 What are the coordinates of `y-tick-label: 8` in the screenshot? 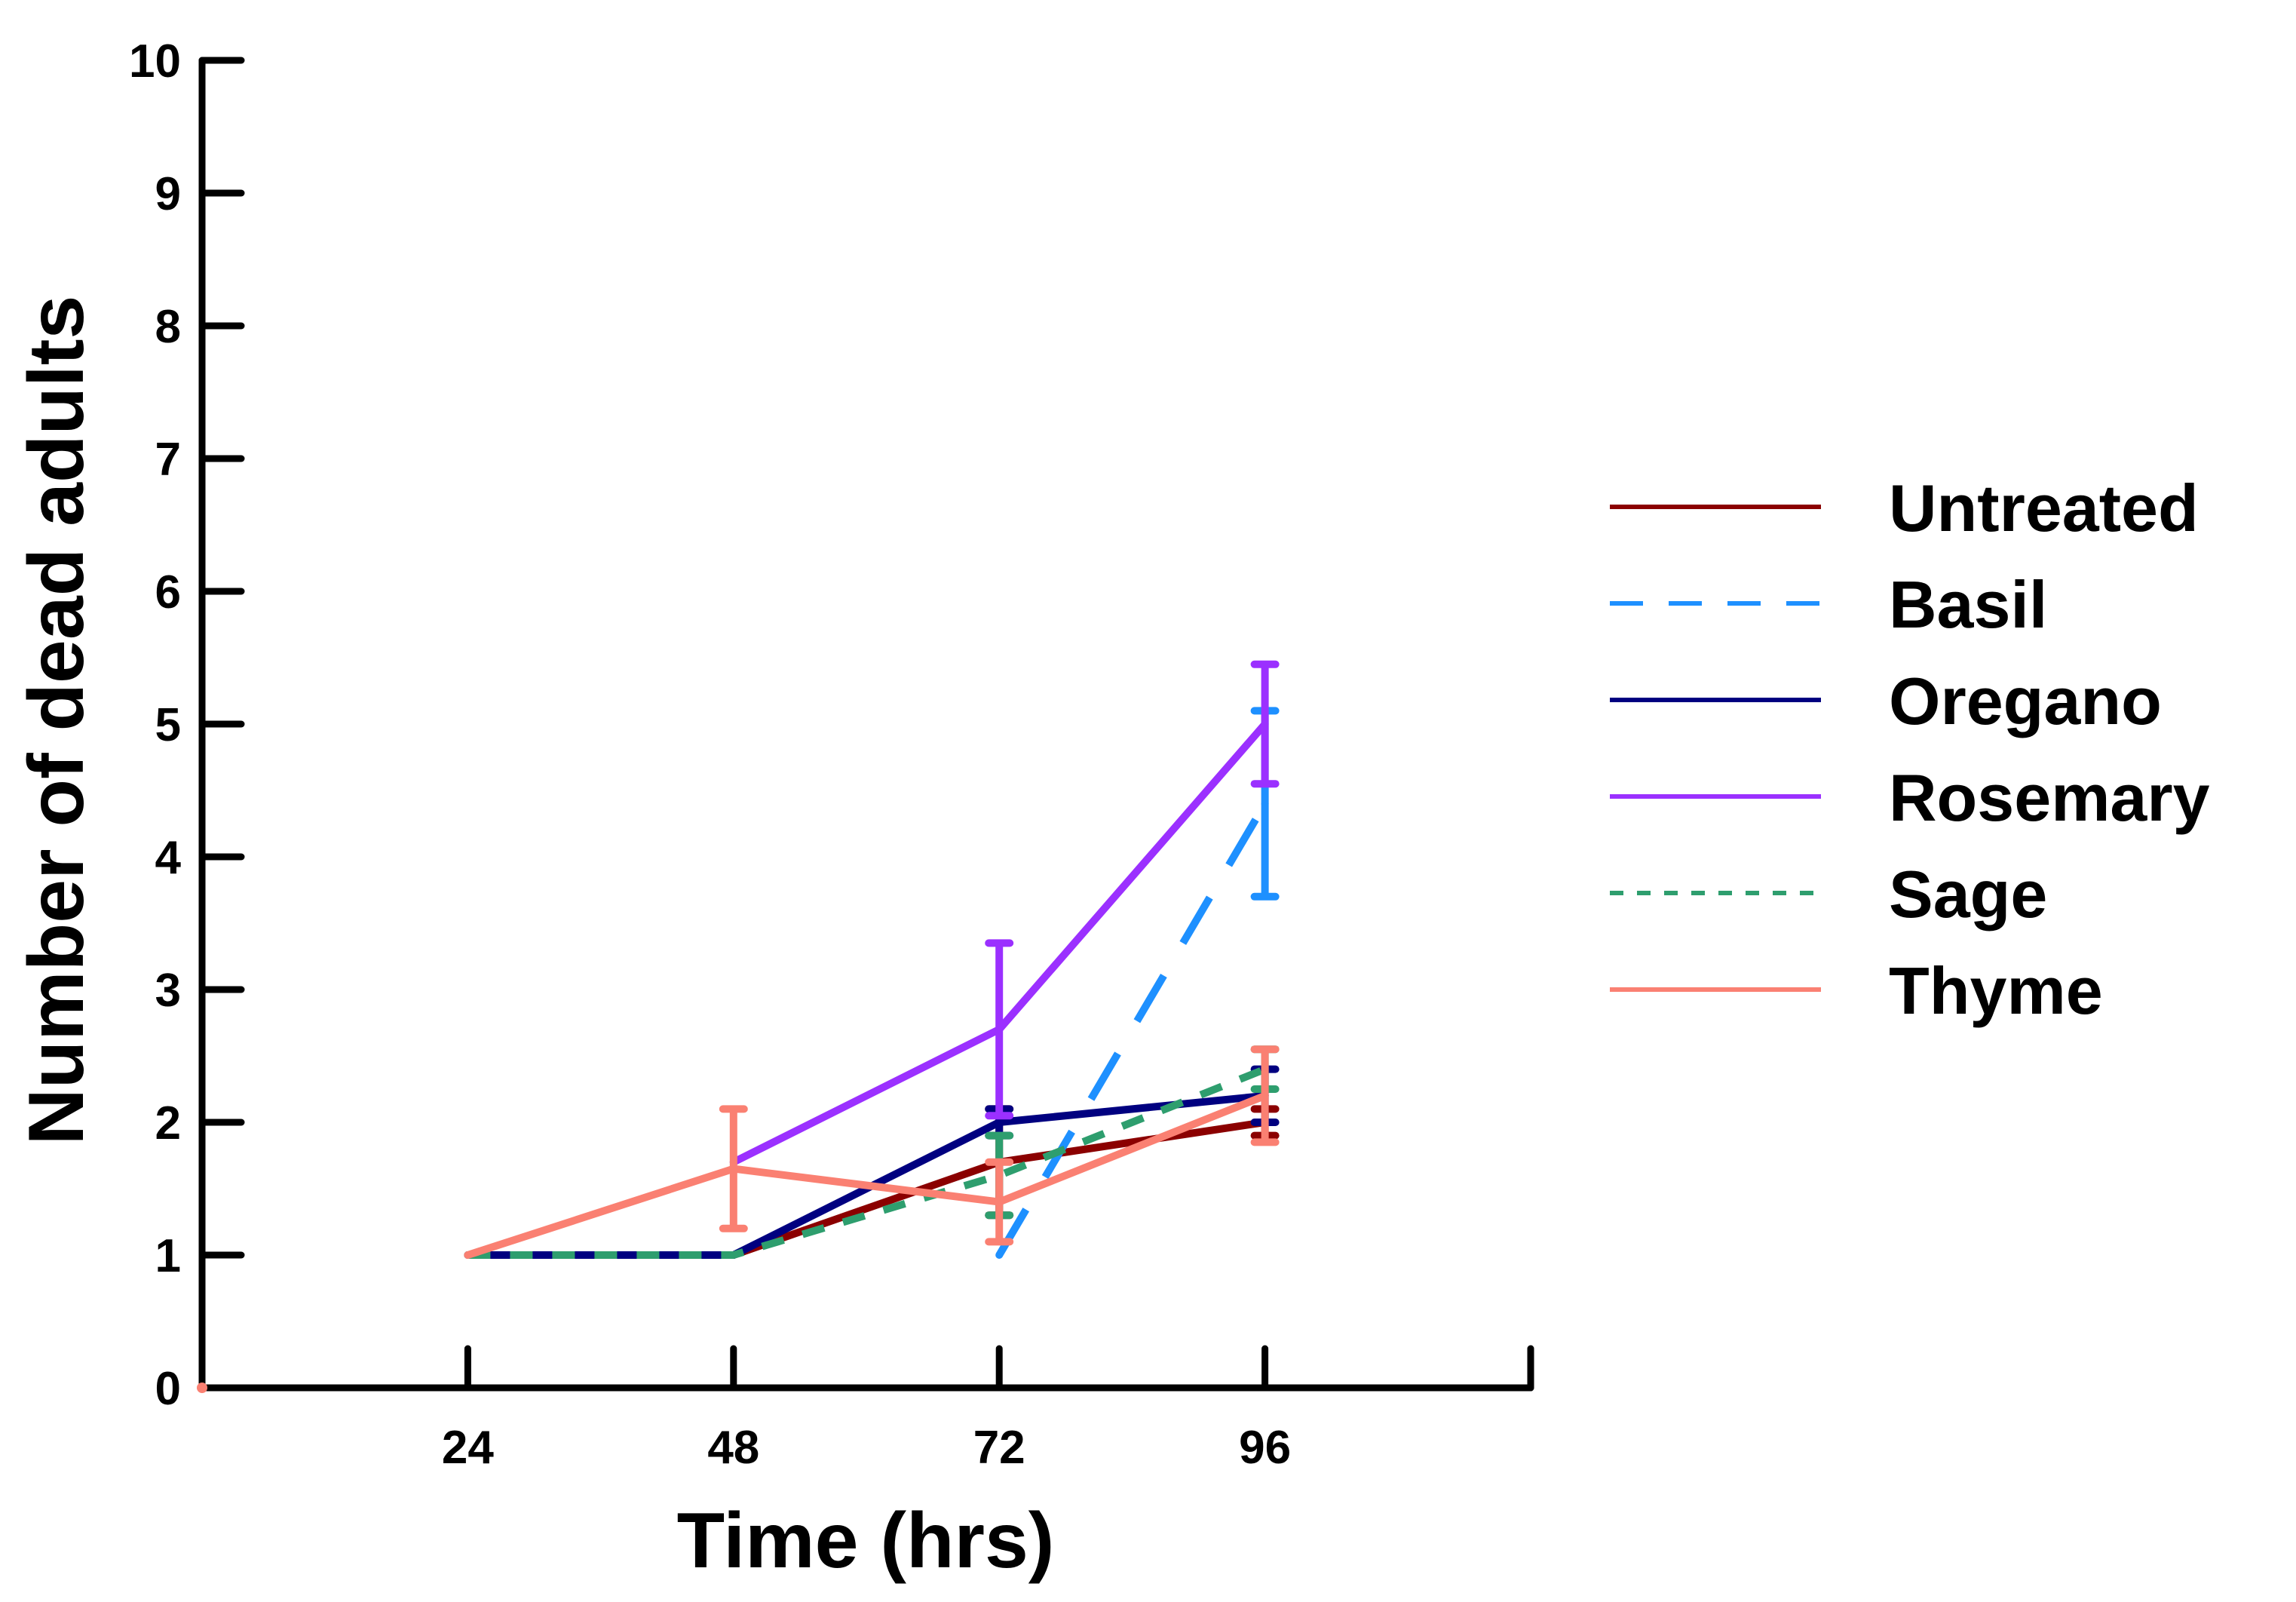 It's located at (168, 327).